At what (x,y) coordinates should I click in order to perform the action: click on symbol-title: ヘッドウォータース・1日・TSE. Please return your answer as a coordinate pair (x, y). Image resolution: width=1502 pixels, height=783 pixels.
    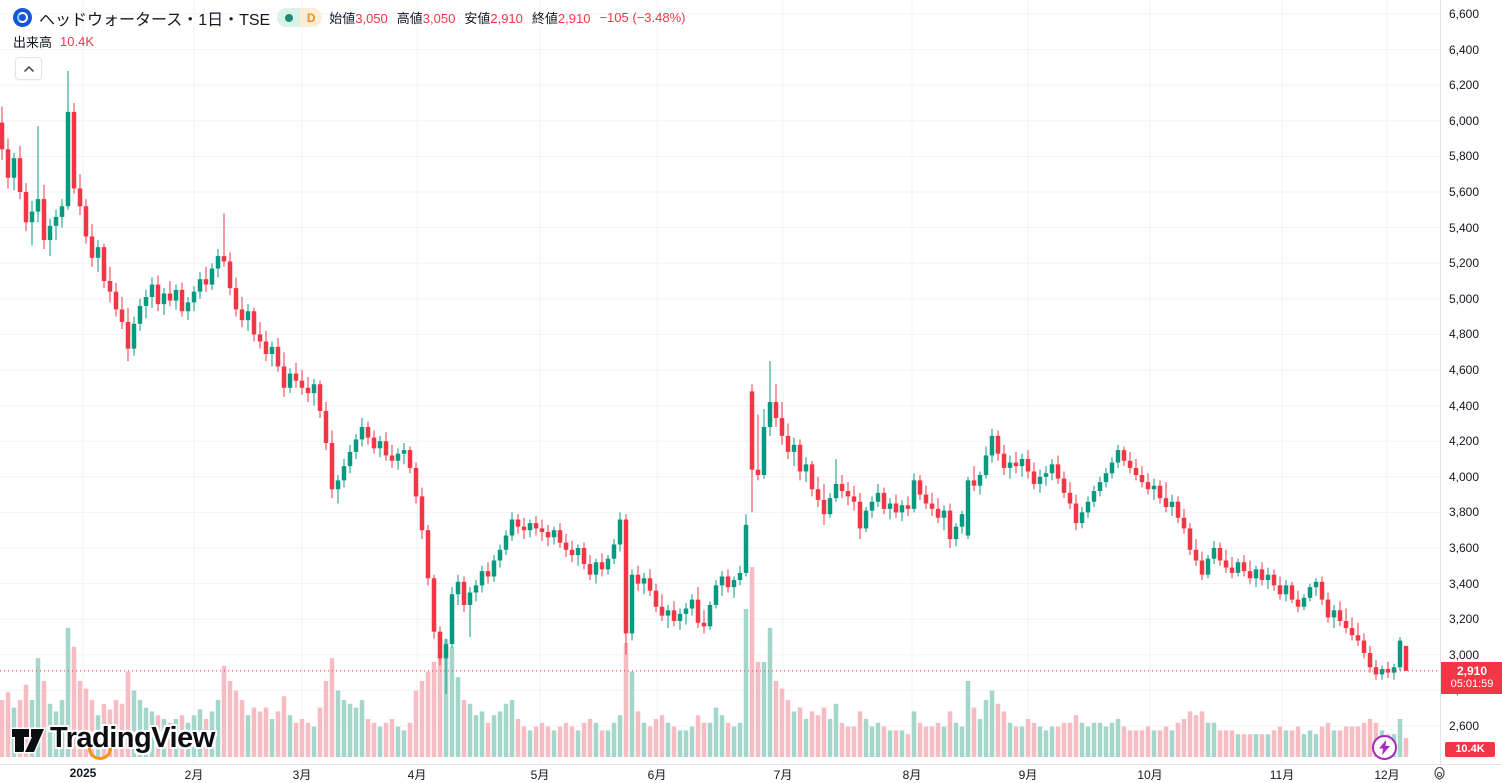
    Looking at the image, I should click on (155, 20).